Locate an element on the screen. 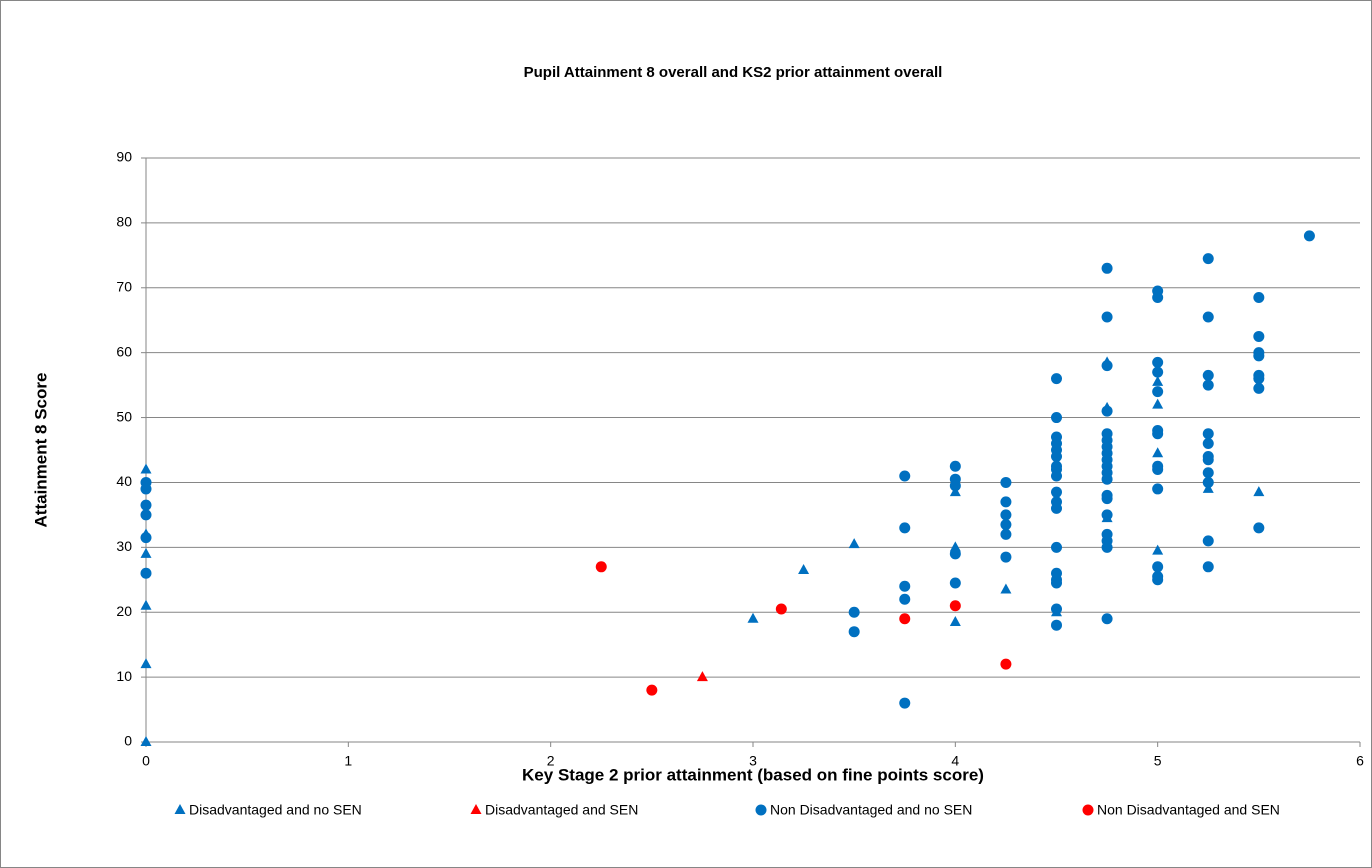 This screenshot has height=868, width=1372. x-tick-label: 2 is located at coordinates (551, 761).